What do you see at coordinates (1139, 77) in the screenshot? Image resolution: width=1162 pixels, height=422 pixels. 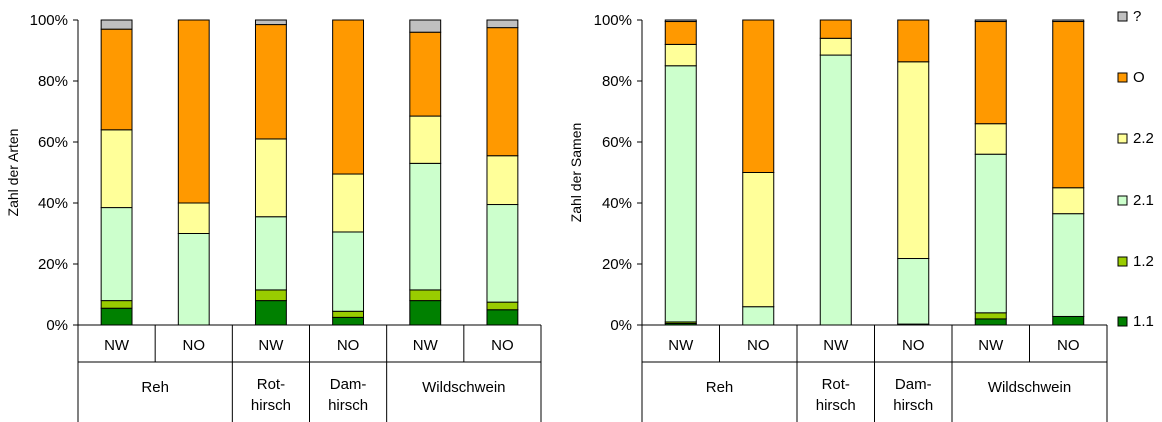 I see `legend-label: O` at bounding box center [1139, 77].